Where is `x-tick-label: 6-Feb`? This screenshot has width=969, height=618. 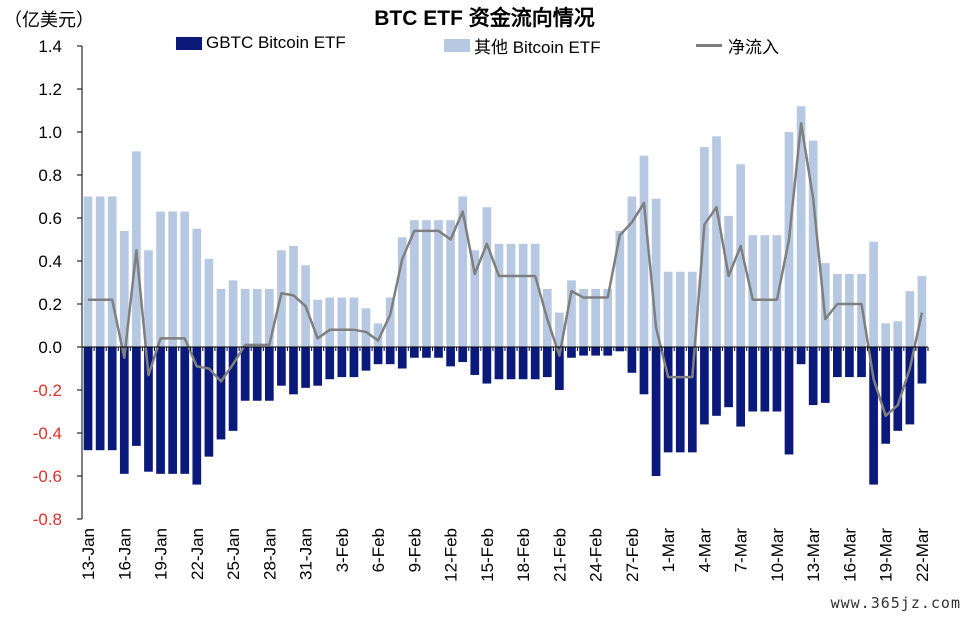
x-tick-label: 6-Feb is located at coordinates (378, 550).